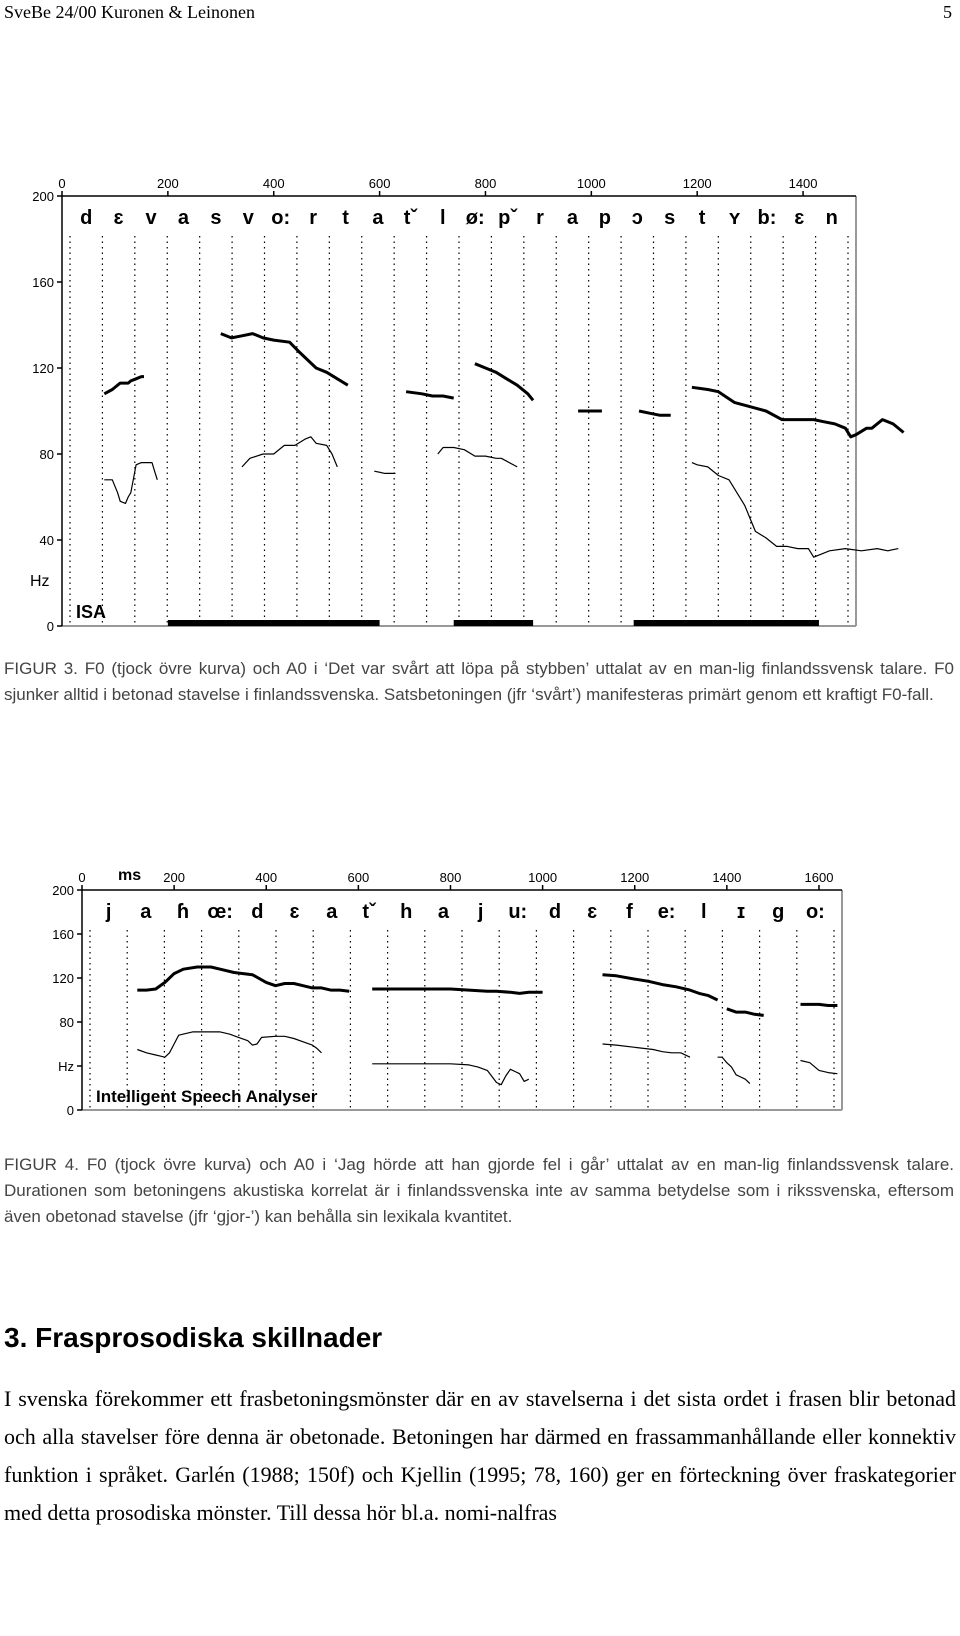 The image size is (960, 1636). What do you see at coordinates (778, 912) in the screenshot?
I see `segment-label: g` at bounding box center [778, 912].